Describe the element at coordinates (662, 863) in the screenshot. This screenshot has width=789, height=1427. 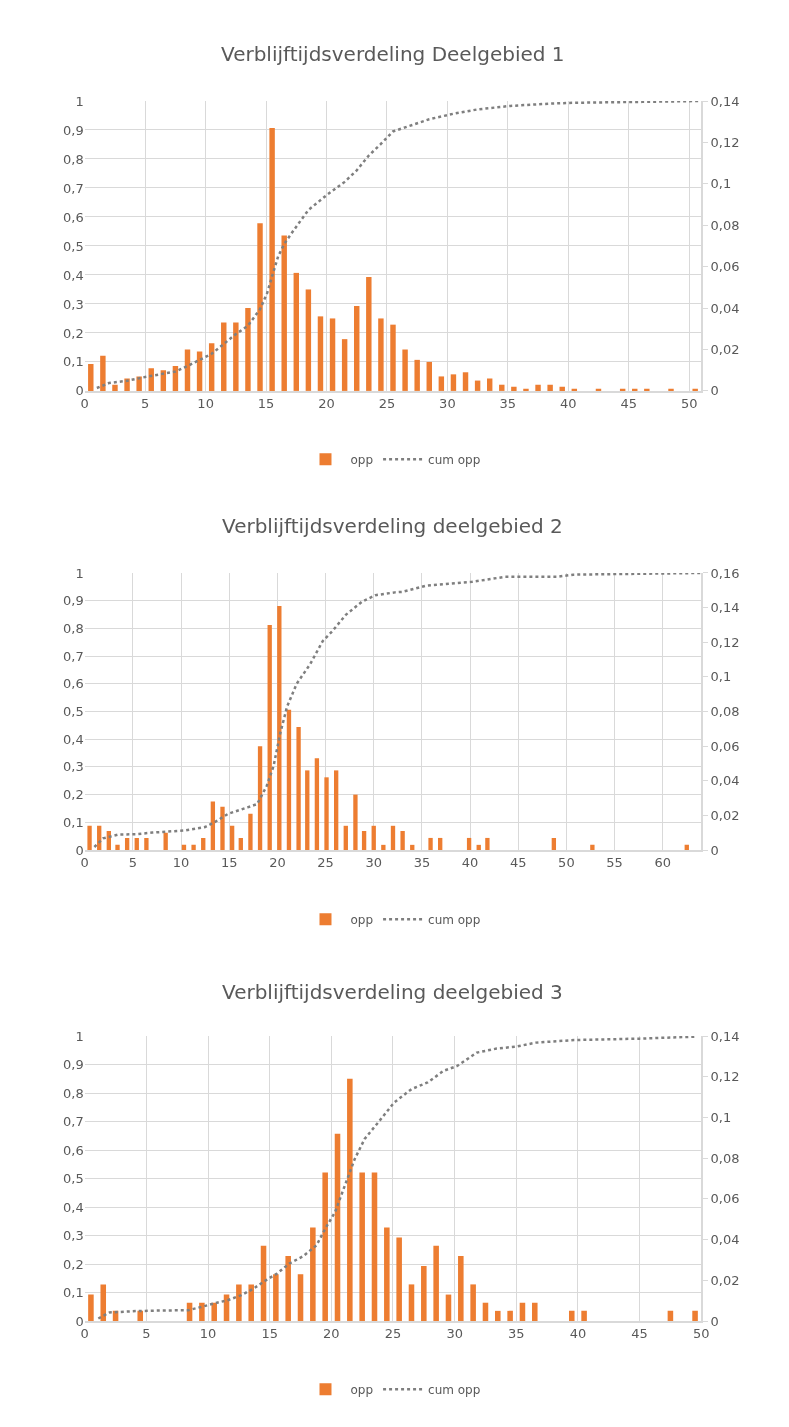
I see `x-tick-label: 60` at that location.